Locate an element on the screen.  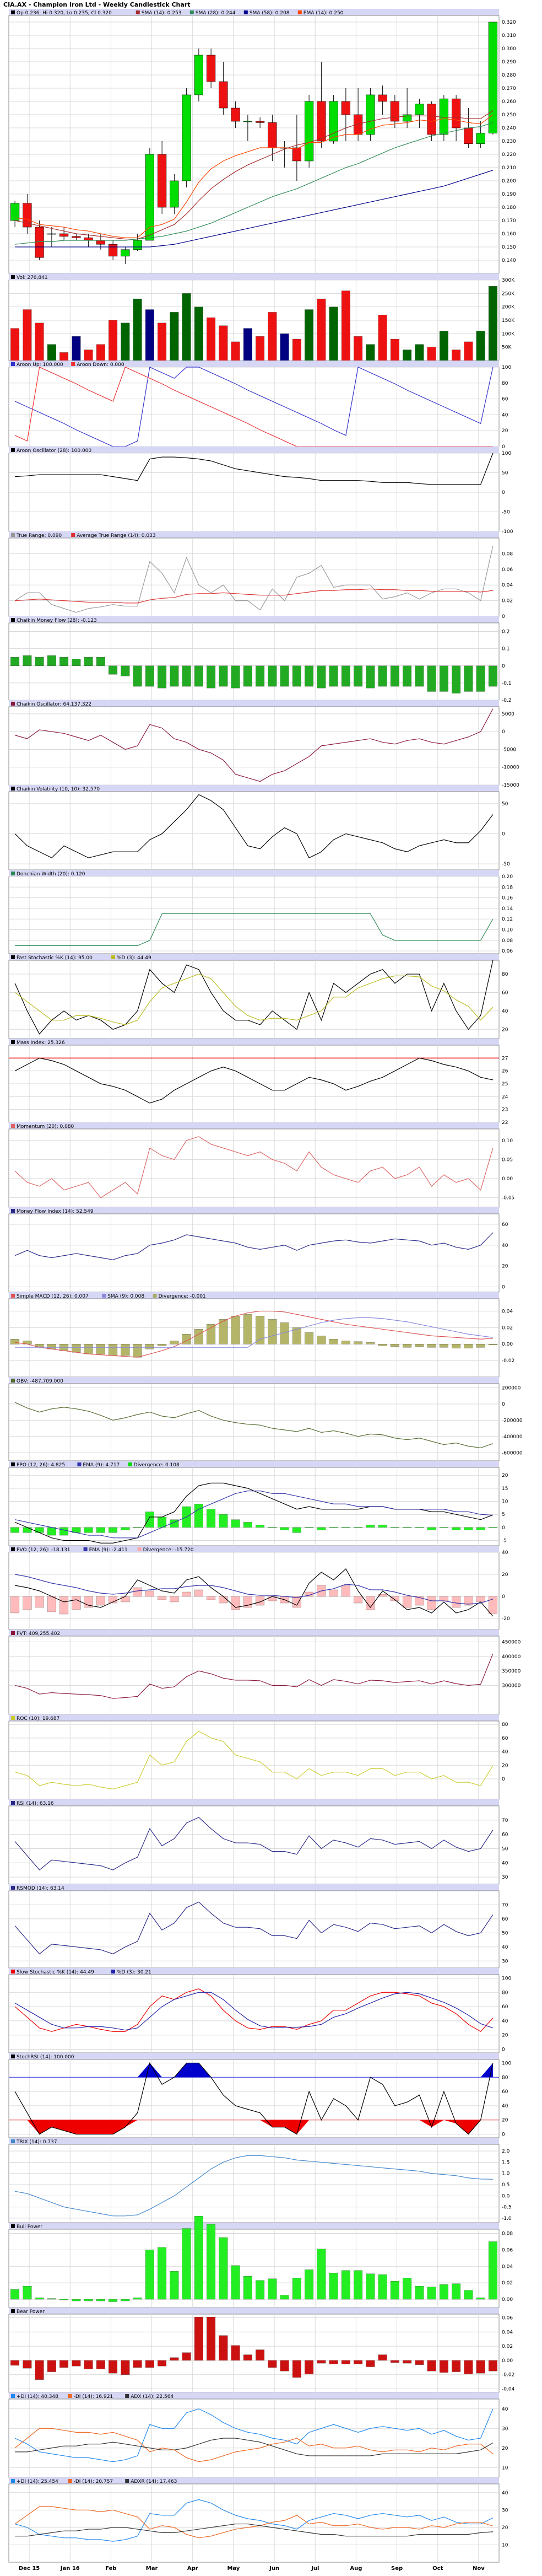
y-tick-label: 0.190 is located at coordinates (509, 194).